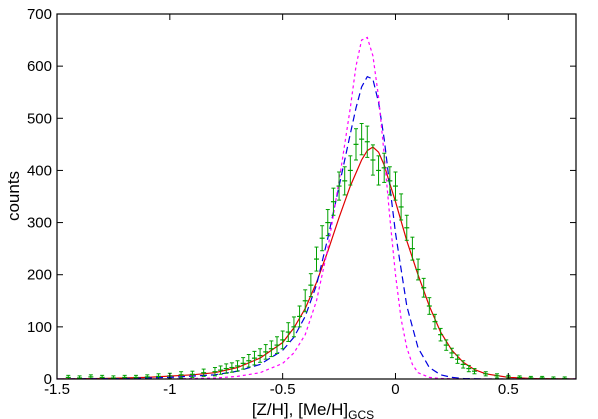 This screenshot has width=598, height=419. I want to click on y-tick-label: 100, so click(39, 327).